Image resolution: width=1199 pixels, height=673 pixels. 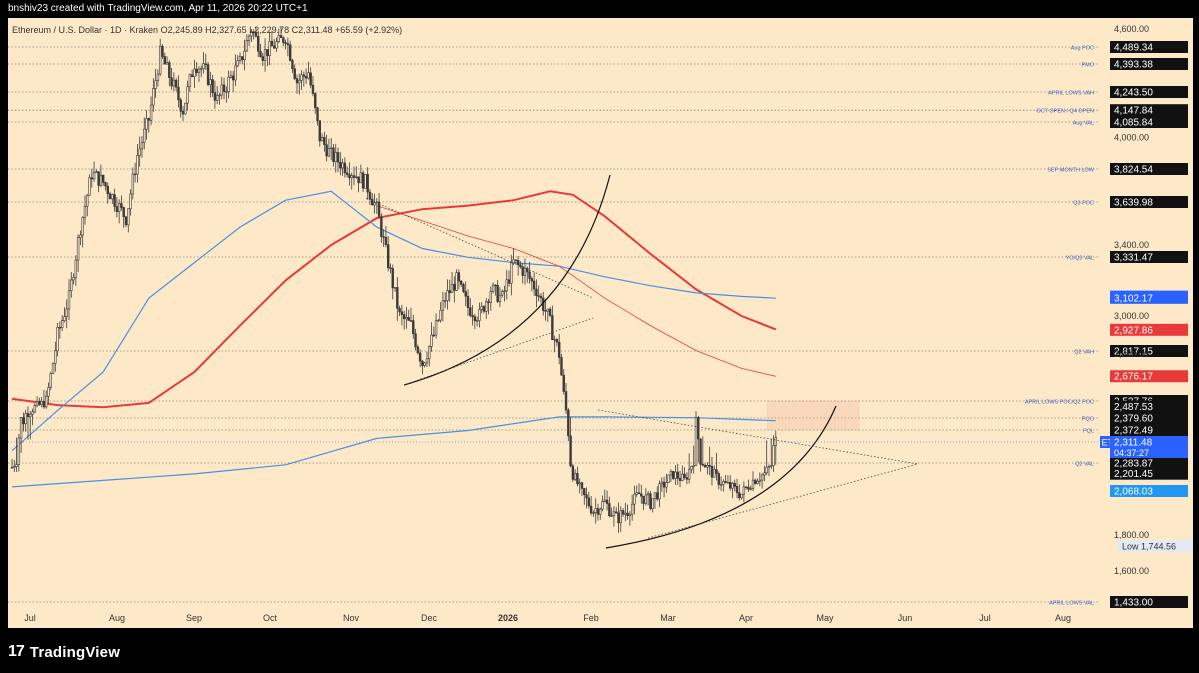 I want to click on level-name: YO/Q3 VAL, so click(x=1080, y=259).